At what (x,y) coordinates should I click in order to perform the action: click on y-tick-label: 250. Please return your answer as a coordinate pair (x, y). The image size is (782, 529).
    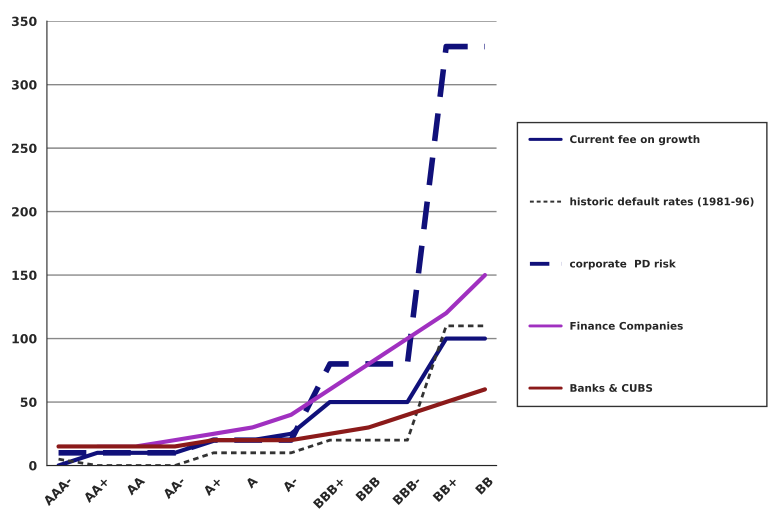
    Looking at the image, I should click on (24, 149).